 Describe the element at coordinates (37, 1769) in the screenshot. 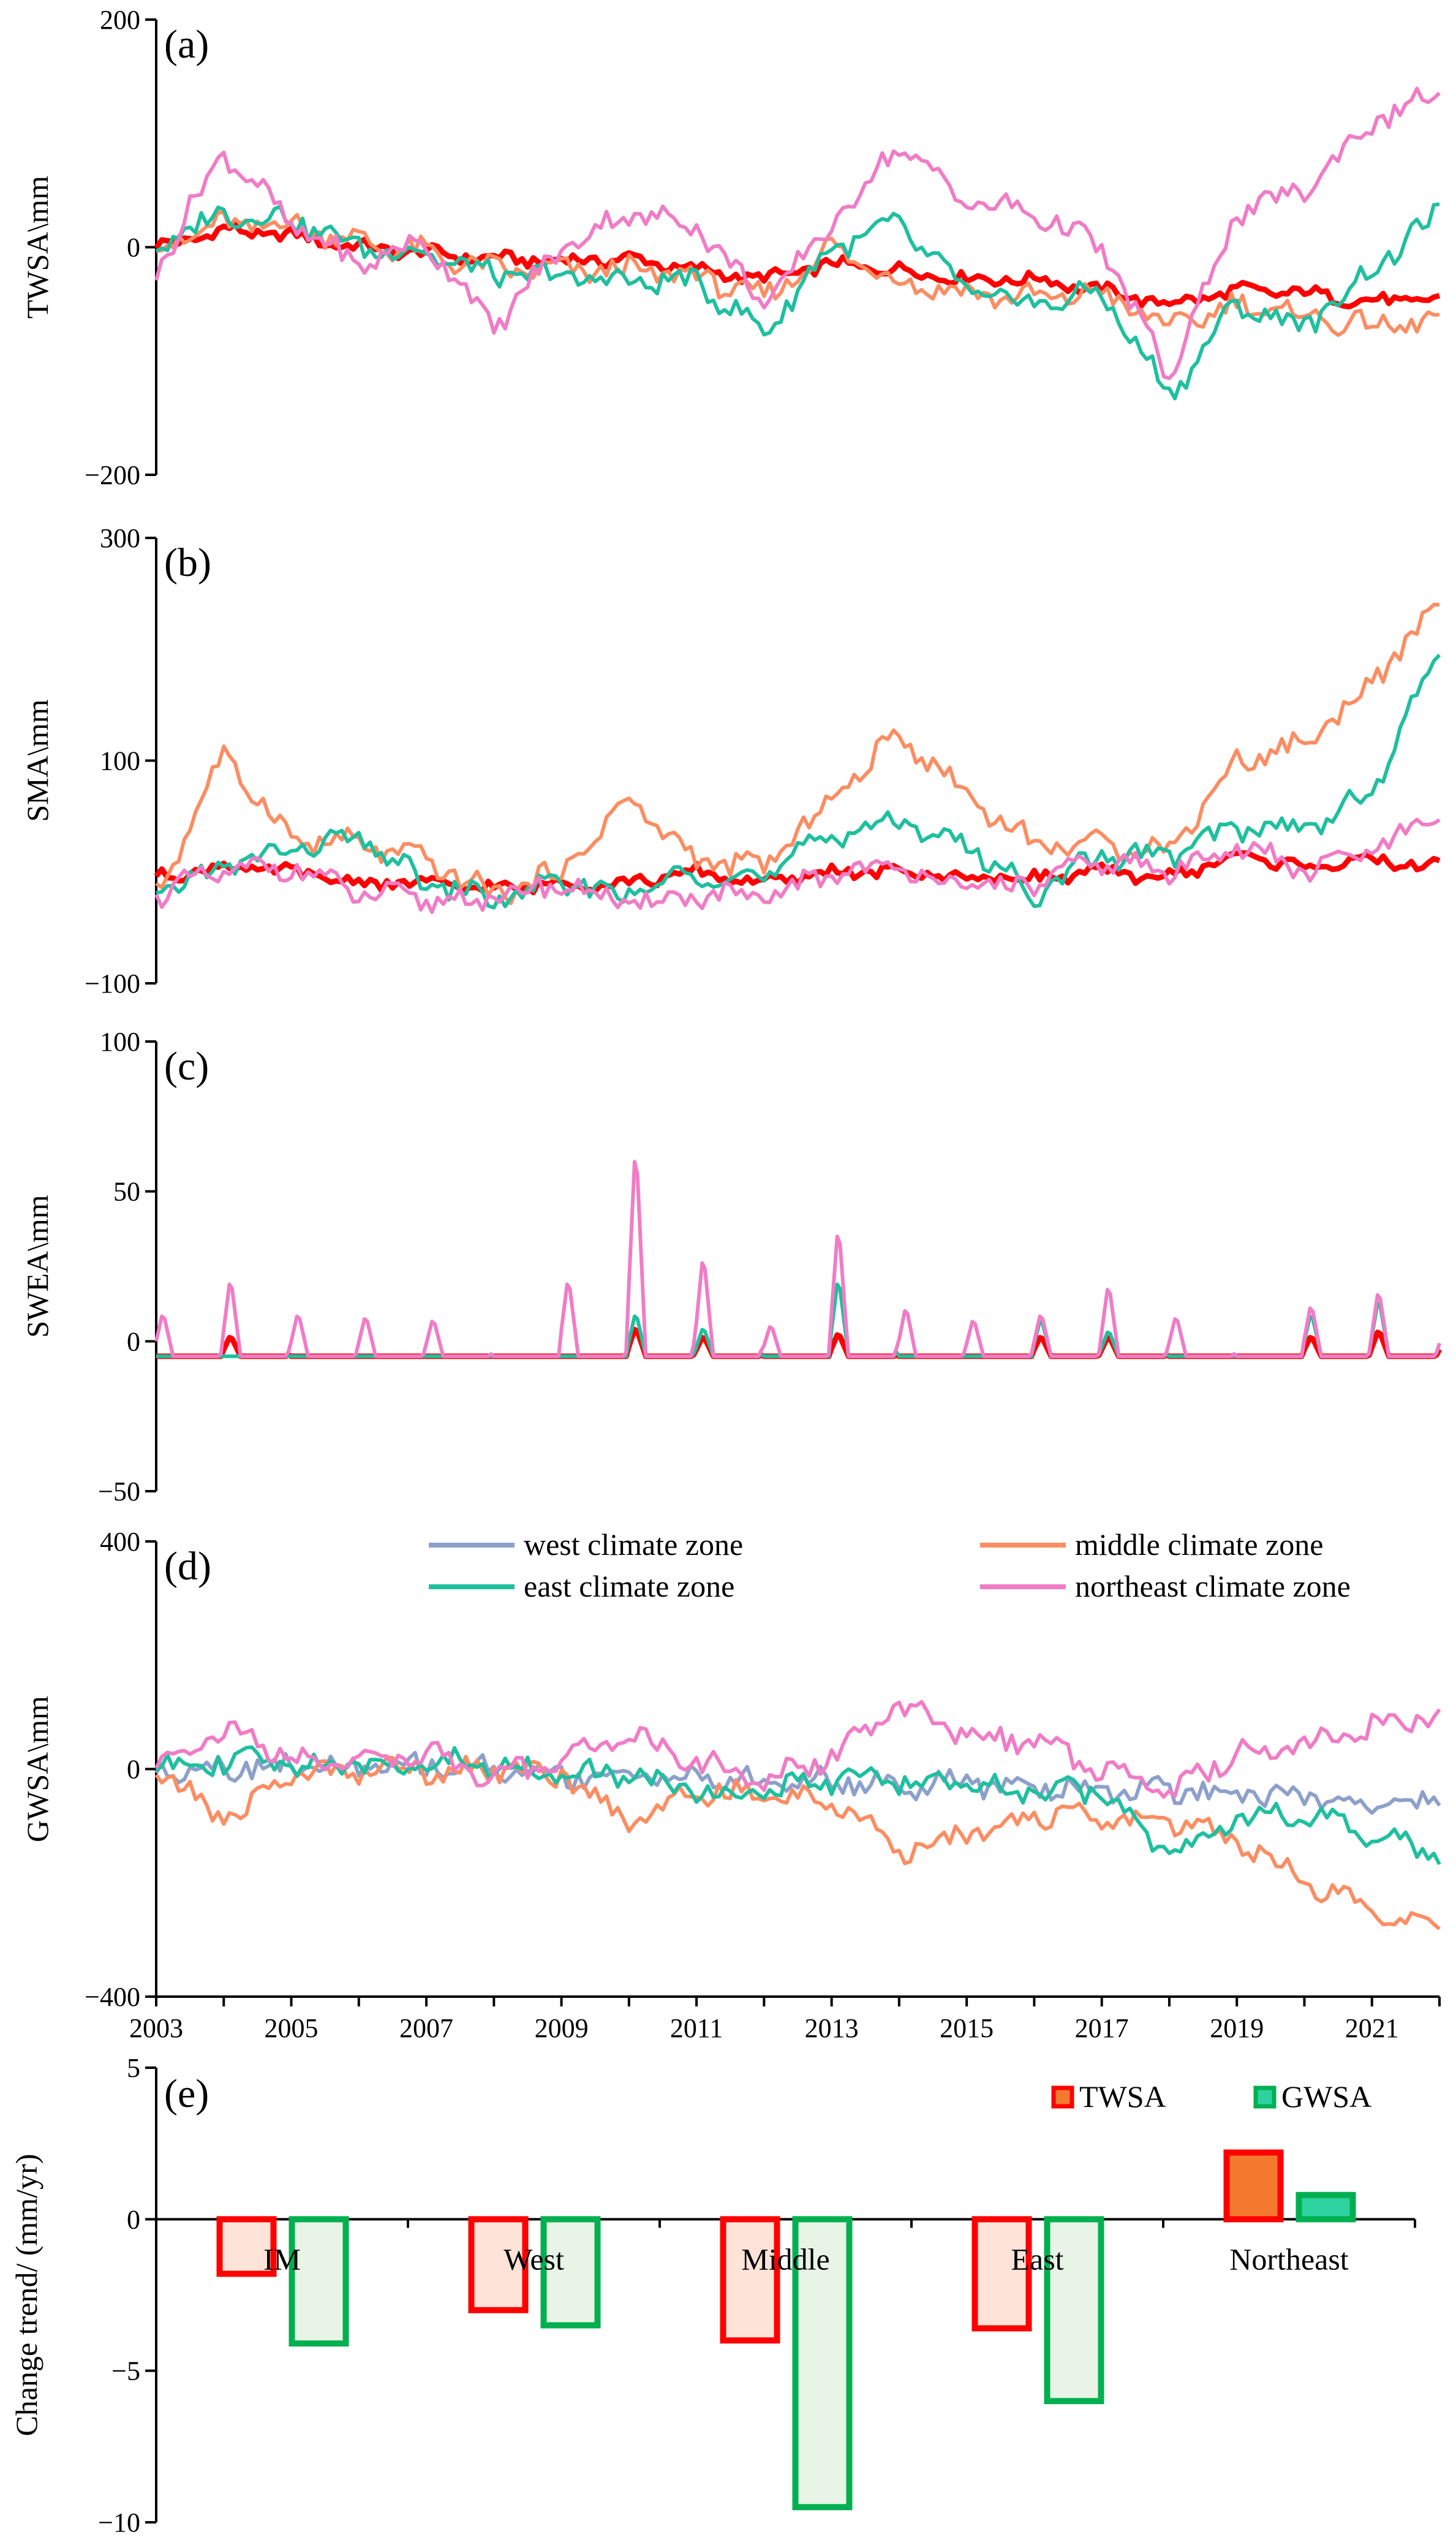

I see `y-axis-label: GWSA\mm` at that location.